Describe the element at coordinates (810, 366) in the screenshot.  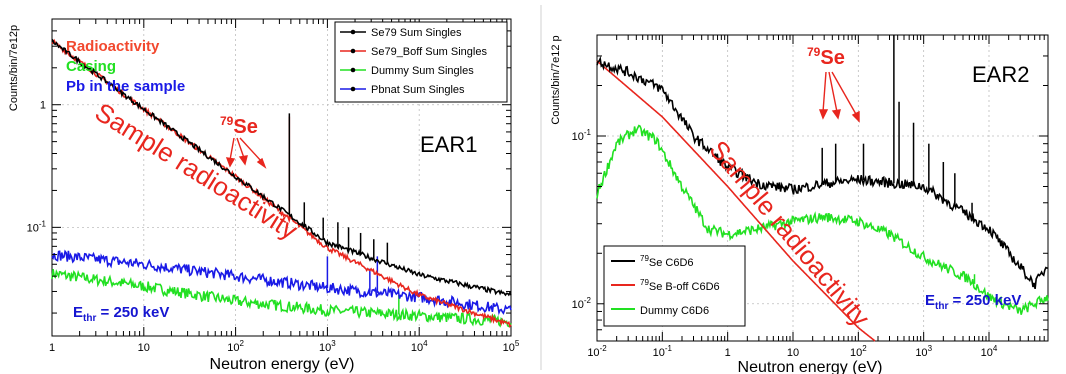
I see `ear2-x-axis-label: Neutron energy (eV)` at that location.